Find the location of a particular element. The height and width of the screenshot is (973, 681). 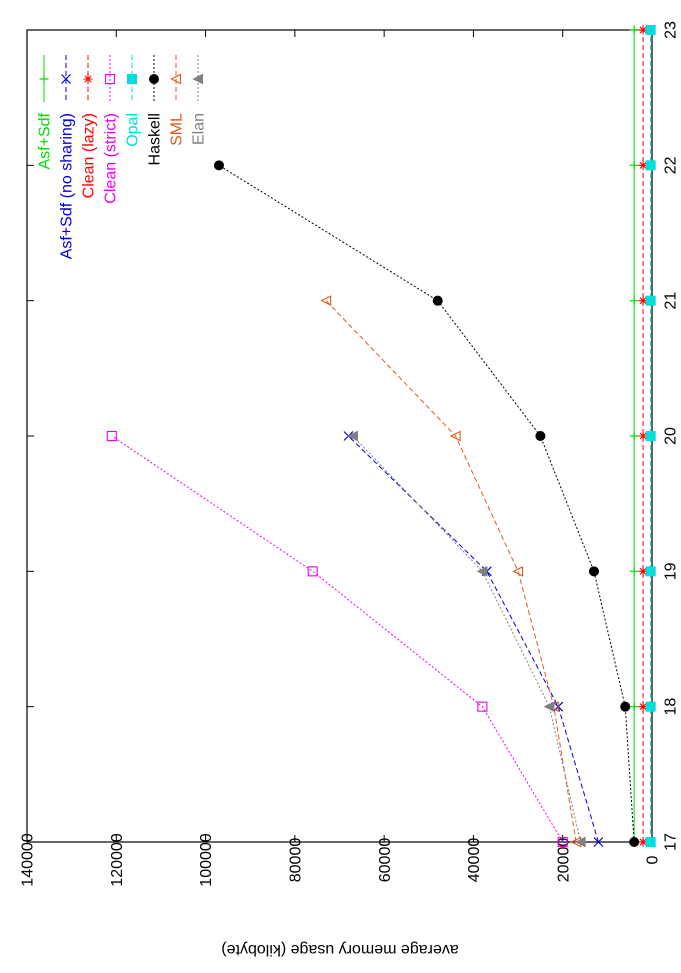

x-tick-label: 19 is located at coordinates (671, 571).